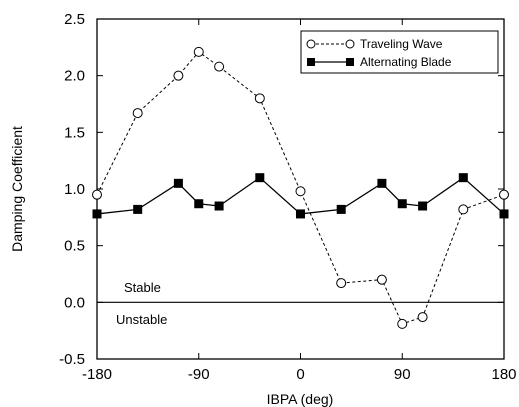 Image resolution: width=519 pixels, height=407 pixels. Describe the element at coordinates (74, 189) in the screenshot. I see `y-tick-label: 1.0` at that location.